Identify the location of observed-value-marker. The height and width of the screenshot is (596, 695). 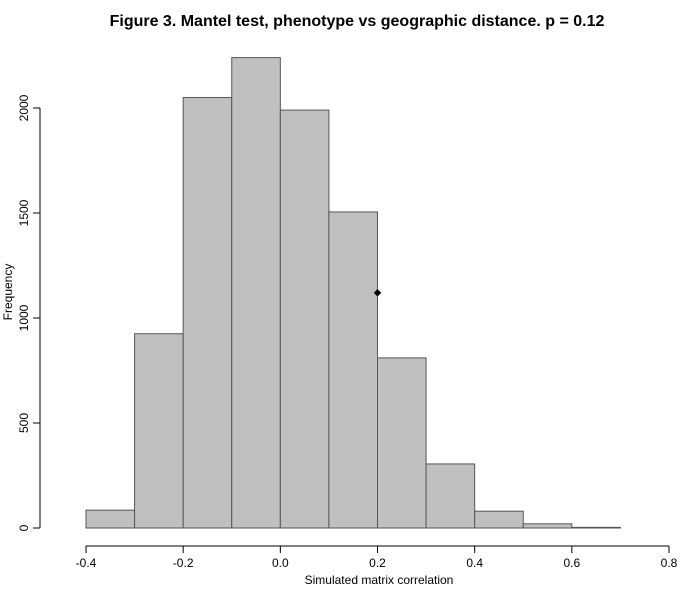
(377, 292).